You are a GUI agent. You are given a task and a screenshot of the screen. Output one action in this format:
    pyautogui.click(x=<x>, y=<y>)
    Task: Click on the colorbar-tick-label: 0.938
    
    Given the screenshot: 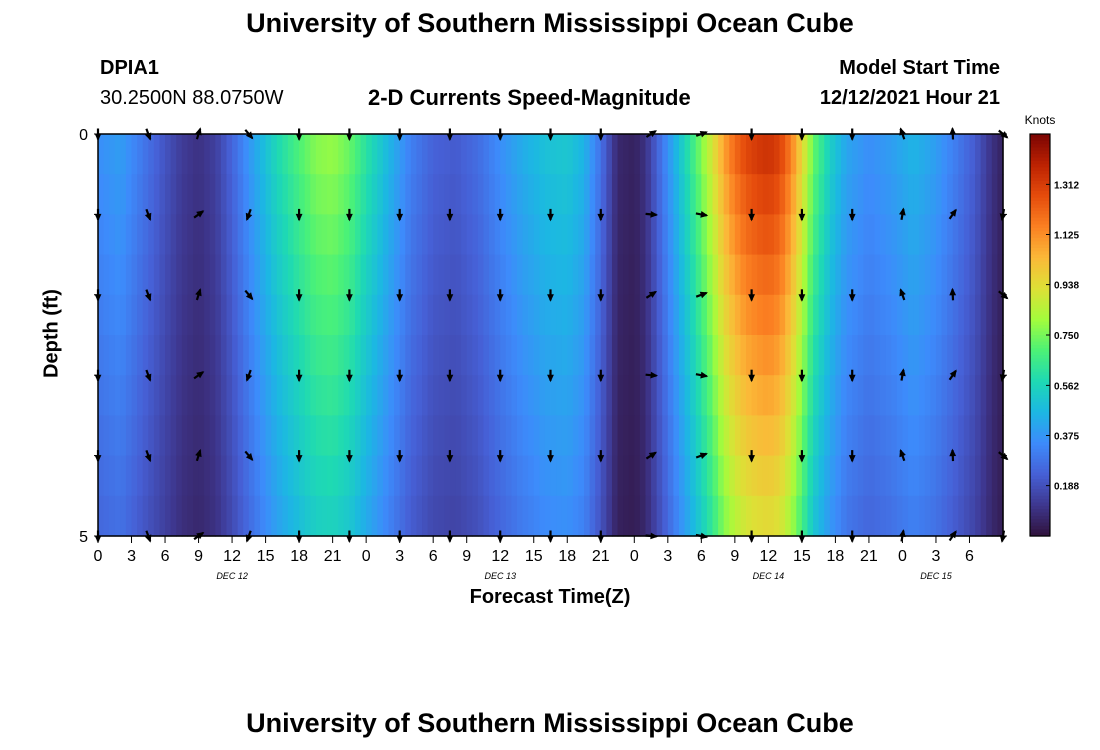 What is the action you would take?
    pyautogui.click(x=1066, y=286)
    